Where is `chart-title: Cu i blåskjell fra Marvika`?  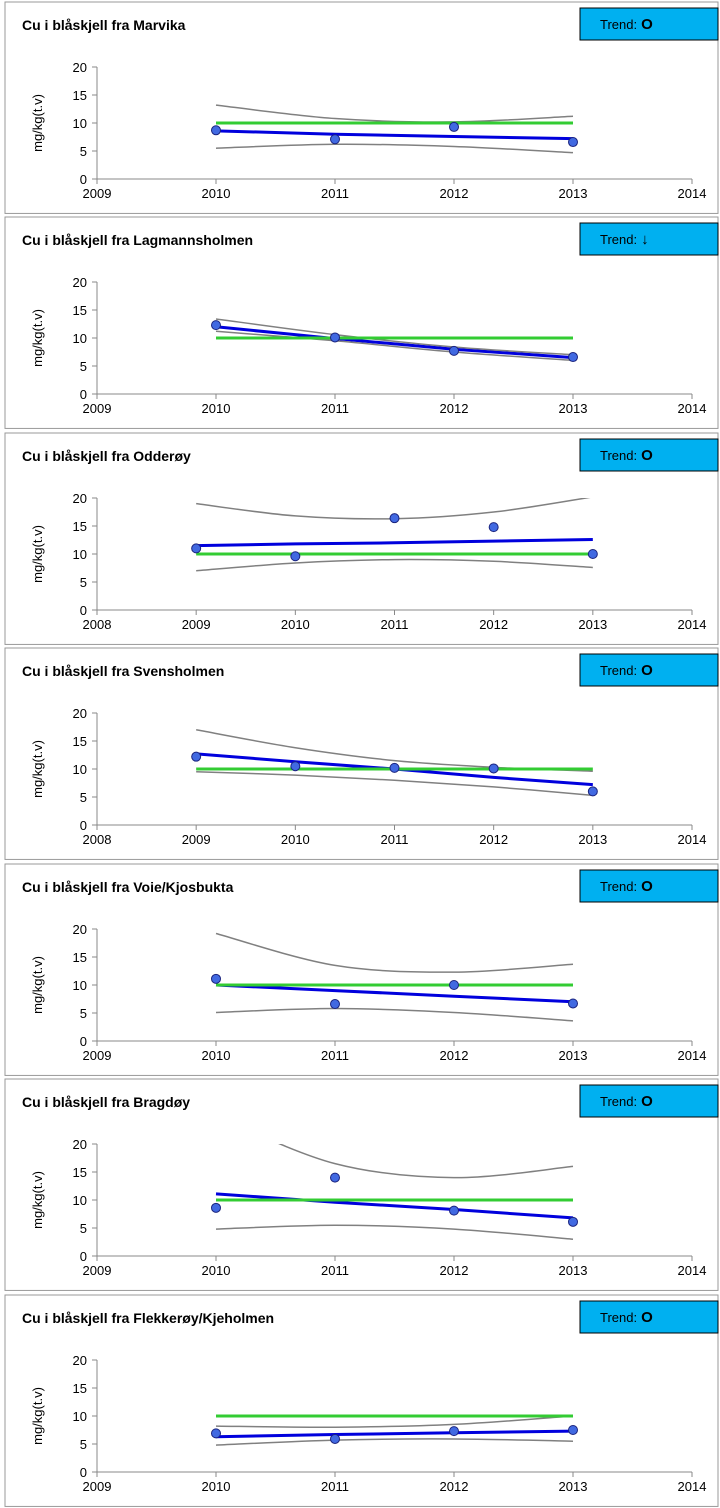
chart-title: Cu i blåskjell fra Marvika is located at coordinates (104, 25).